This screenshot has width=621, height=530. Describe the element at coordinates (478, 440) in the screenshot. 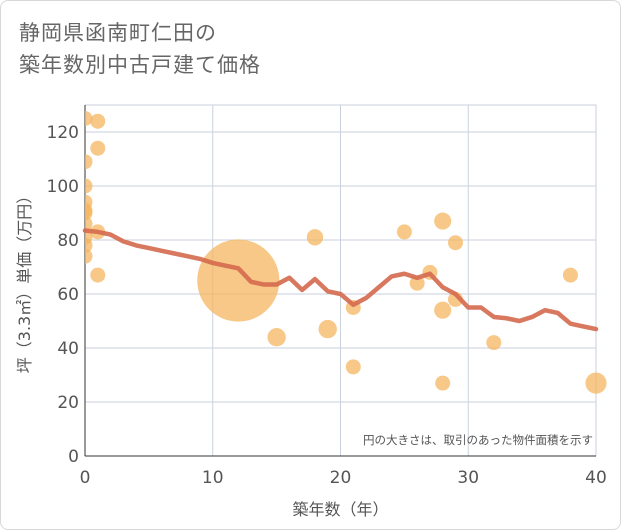

I see `size-legend-note: 円の大きさは、取引のあった物件面積を示す` at that location.